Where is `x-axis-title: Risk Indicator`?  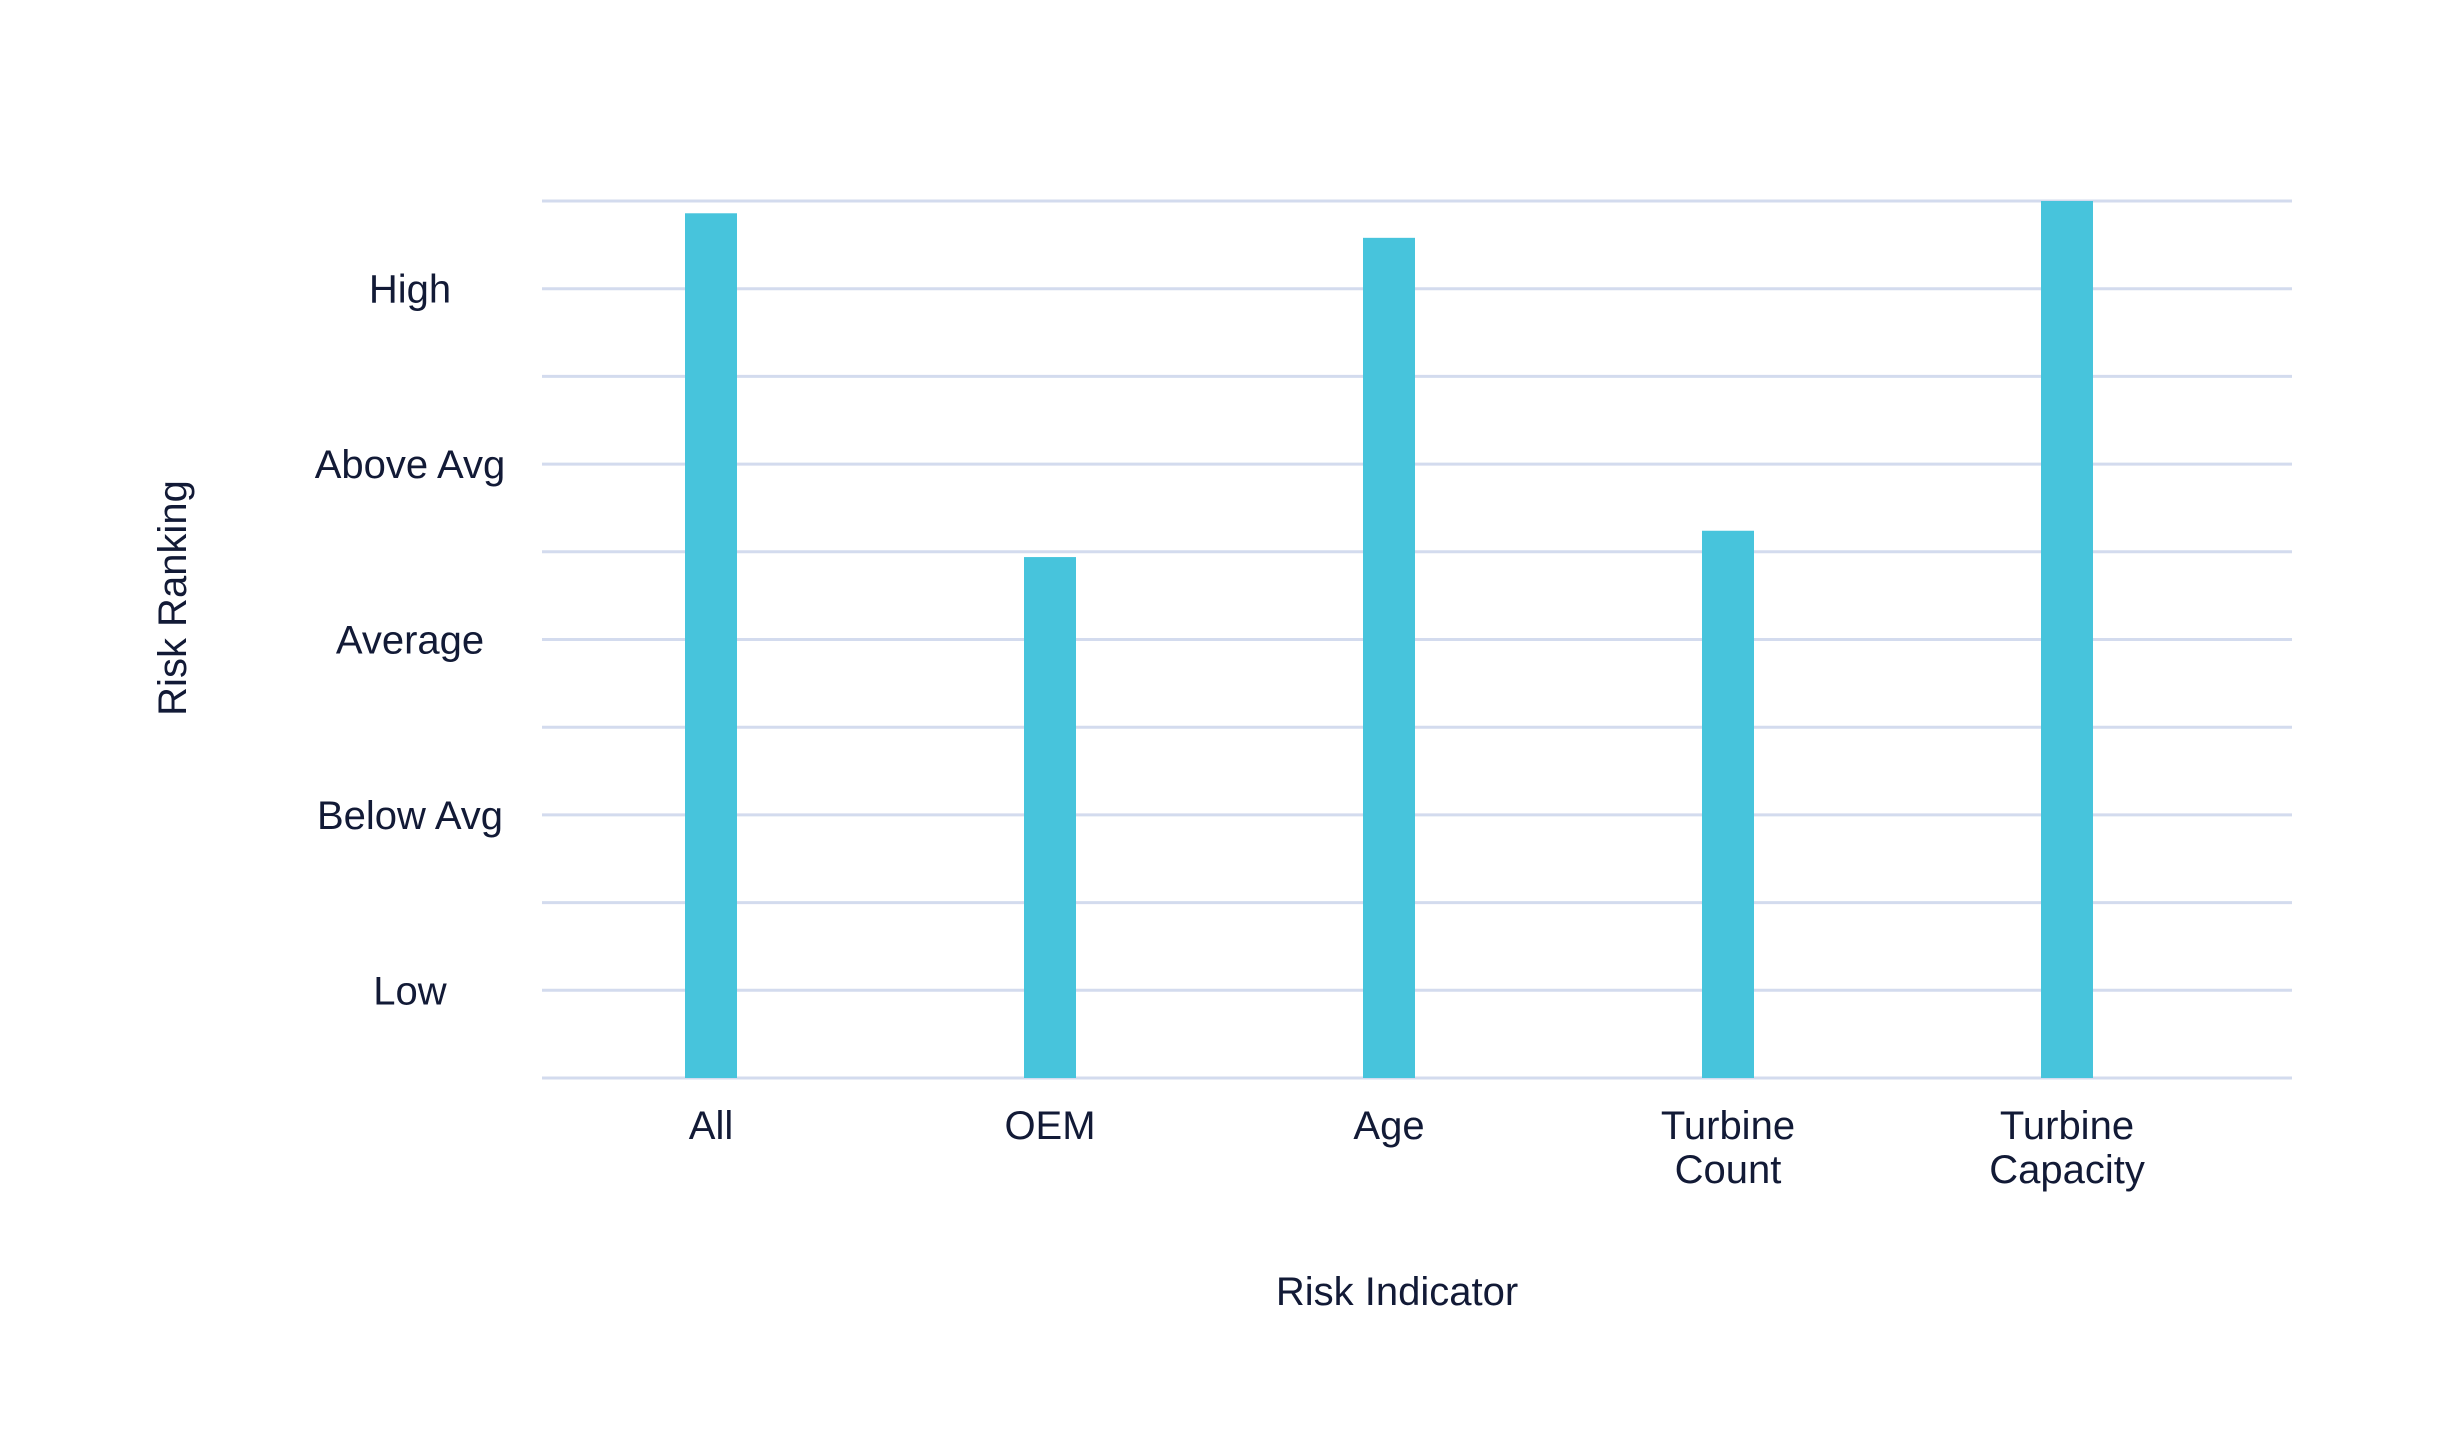 x-axis-title: Risk Indicator is located at coordinates (1397, 1292).